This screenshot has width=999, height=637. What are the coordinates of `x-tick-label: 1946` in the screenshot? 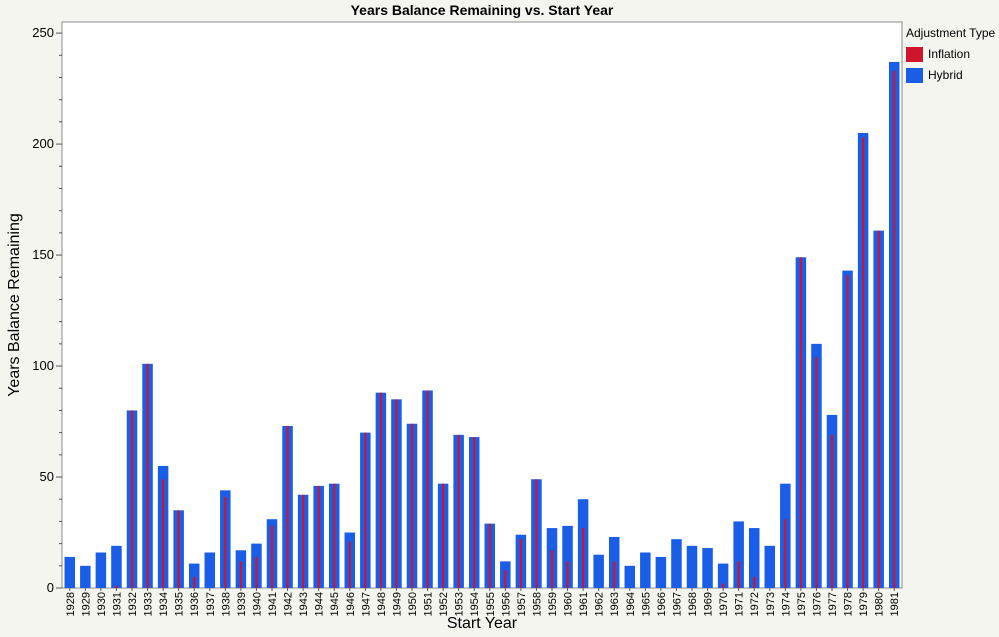 It's located at (351, 604).